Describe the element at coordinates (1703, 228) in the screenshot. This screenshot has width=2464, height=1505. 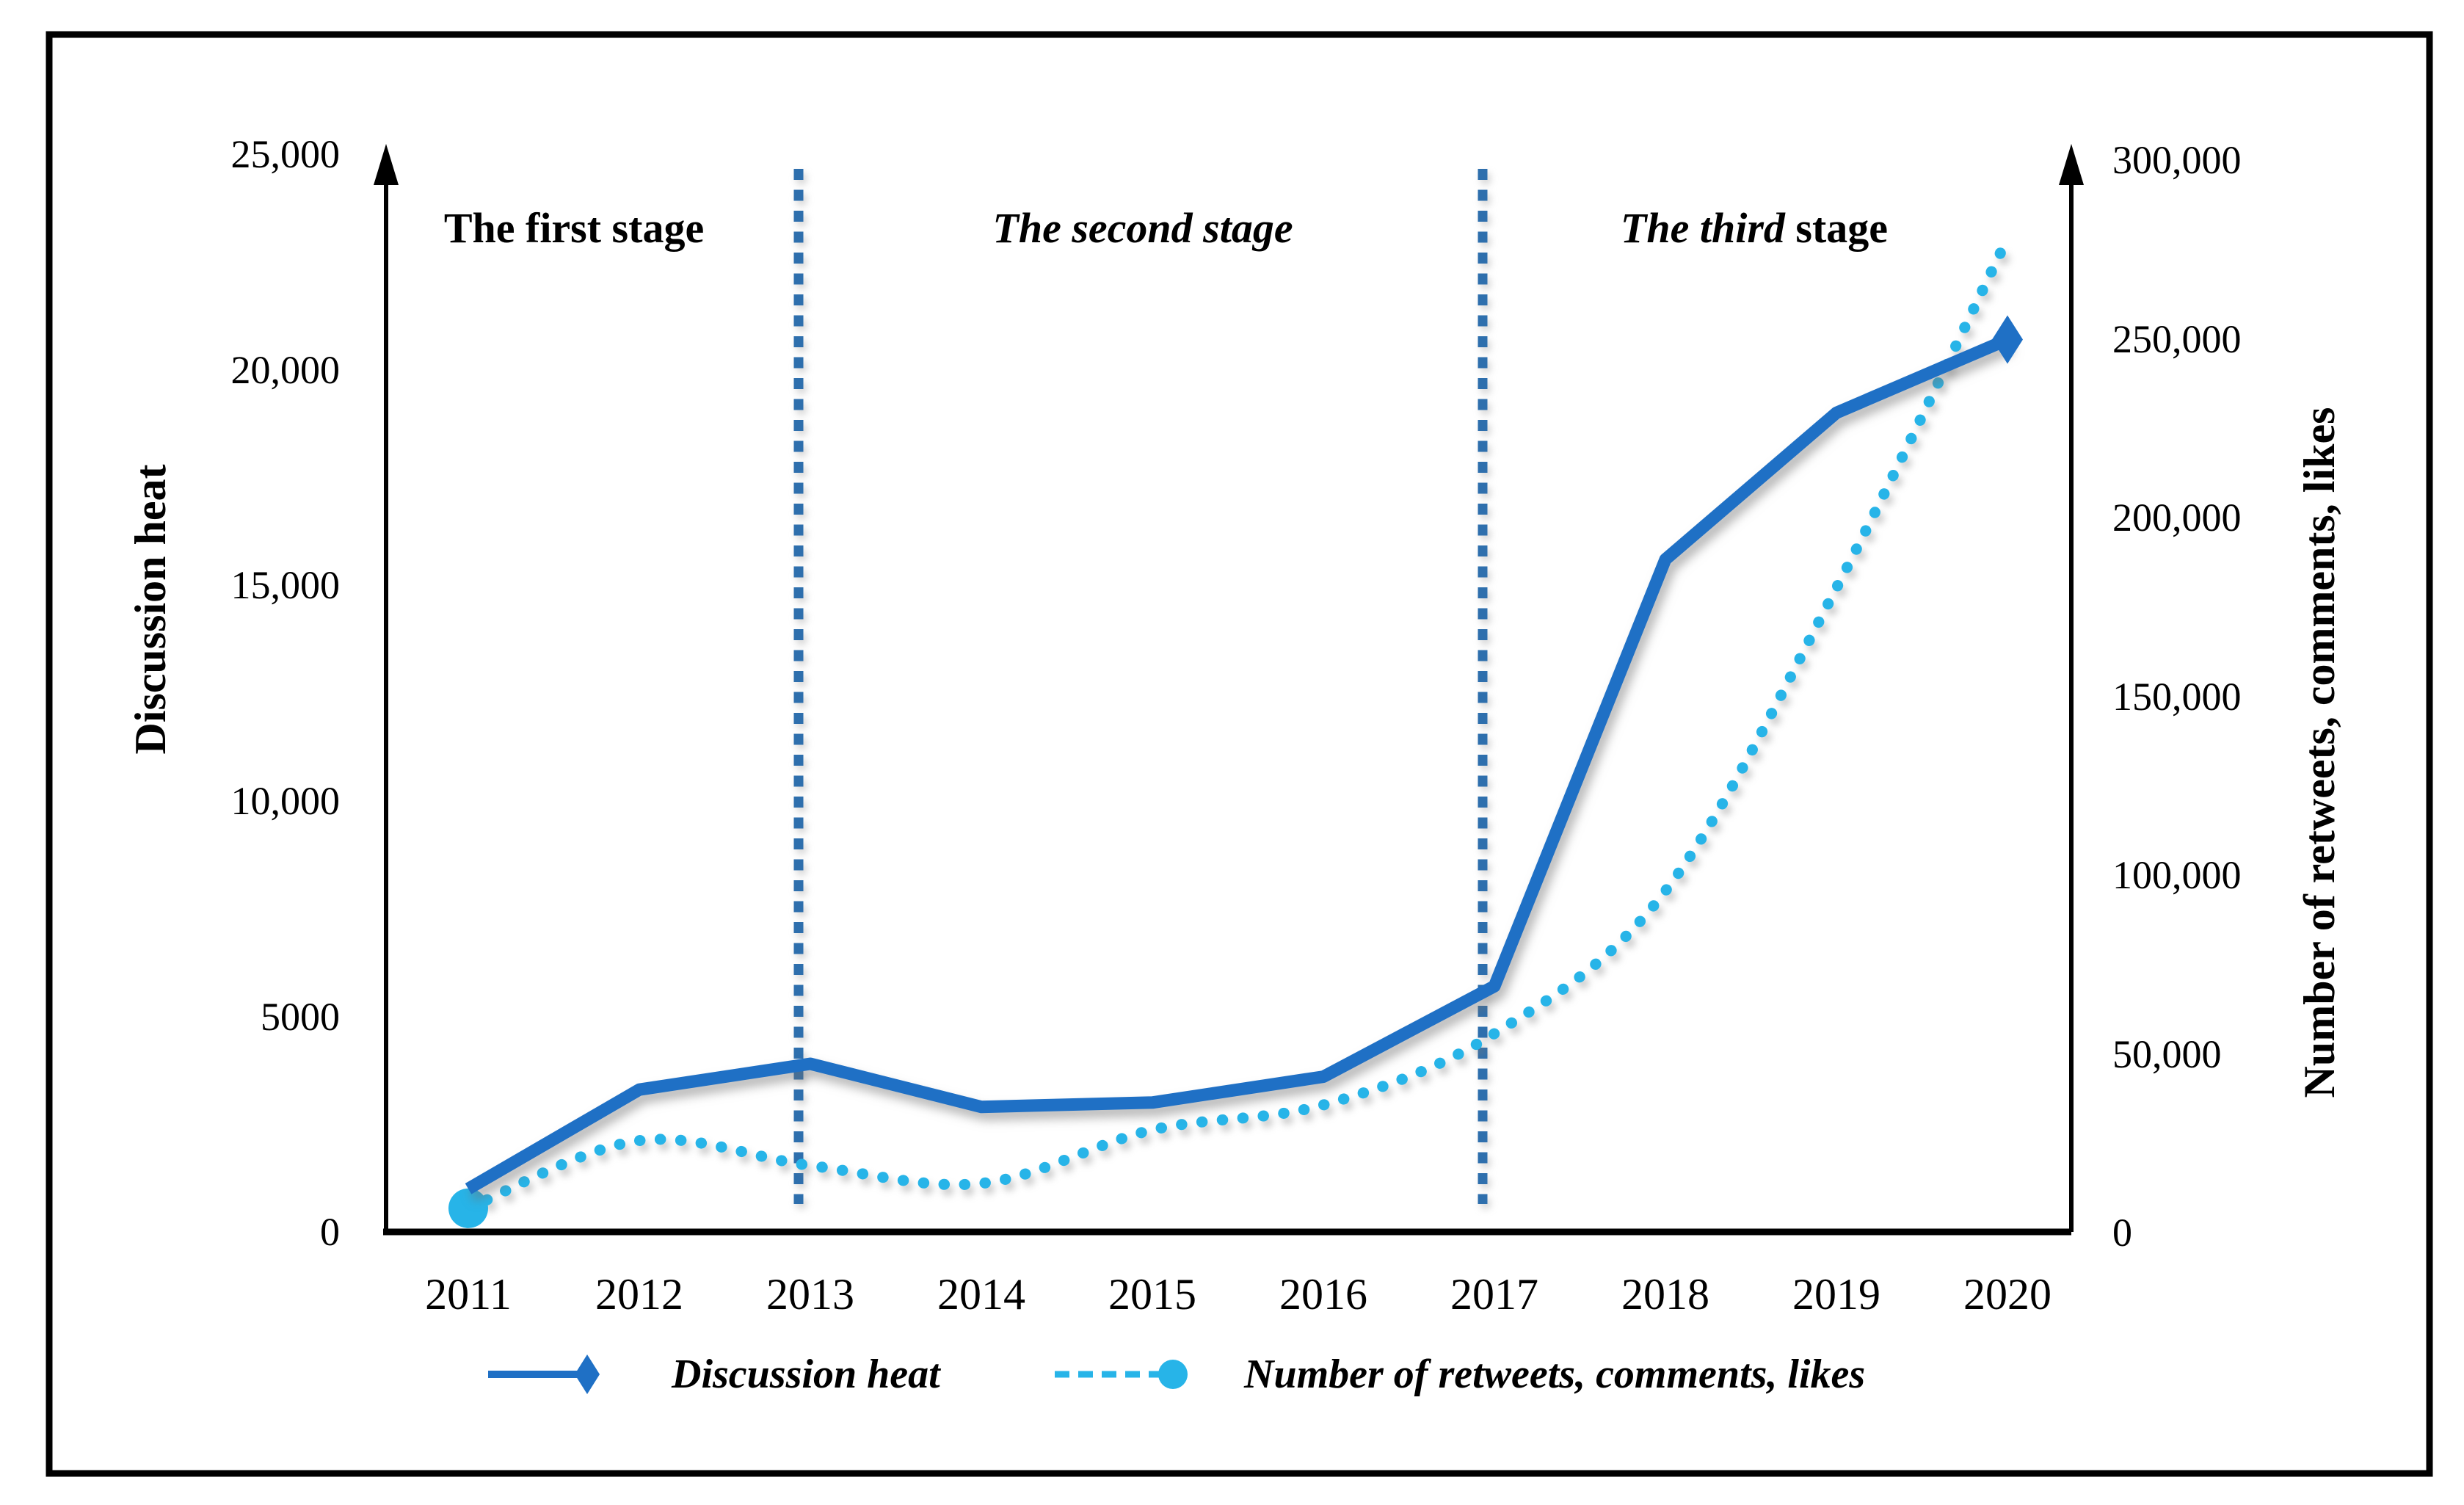
I see `stage-third-italic-part: The third` at that location.